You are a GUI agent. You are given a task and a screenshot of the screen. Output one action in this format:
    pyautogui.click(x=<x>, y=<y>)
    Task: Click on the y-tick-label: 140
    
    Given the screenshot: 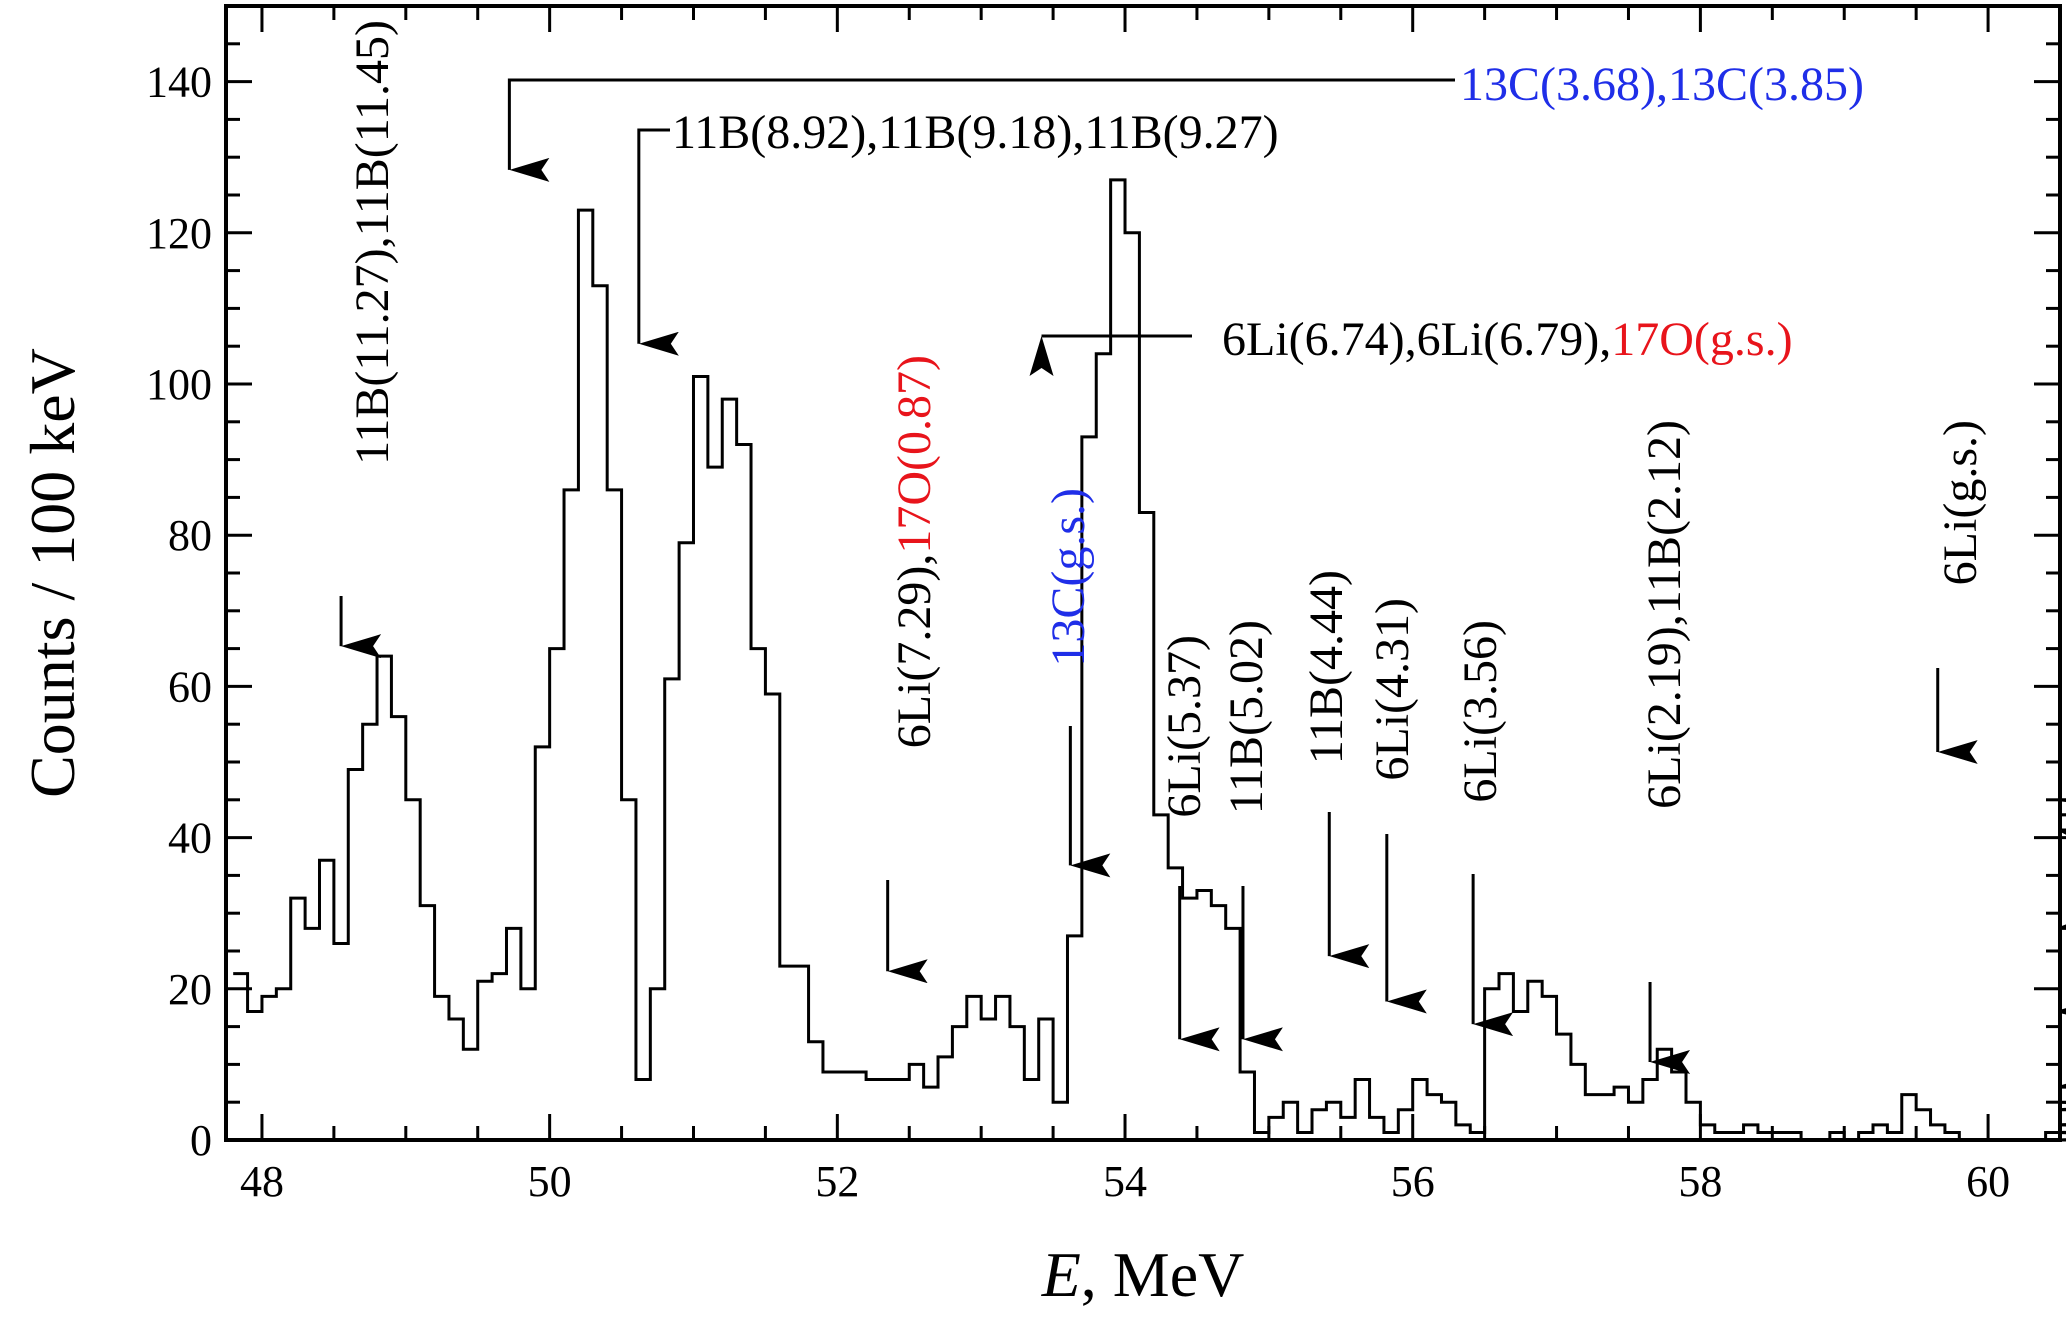 What is the action you would take?
    pyautogui.click(x=179, y=82)
    